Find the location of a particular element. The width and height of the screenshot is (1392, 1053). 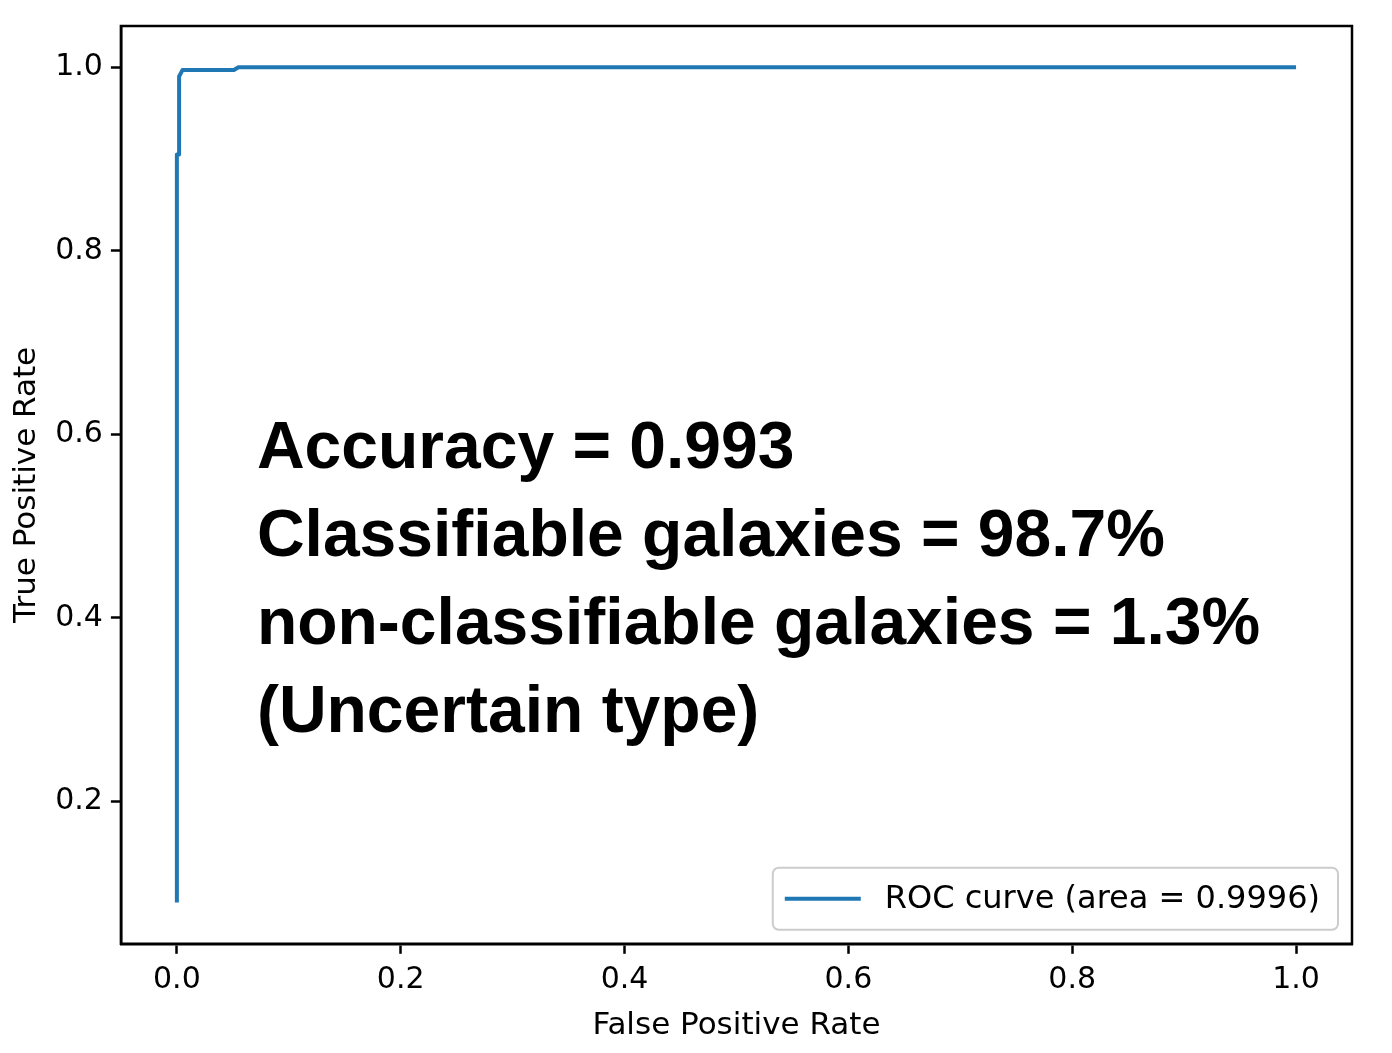

annotation: (Uncertain type) is located at coordinates (508, 709).